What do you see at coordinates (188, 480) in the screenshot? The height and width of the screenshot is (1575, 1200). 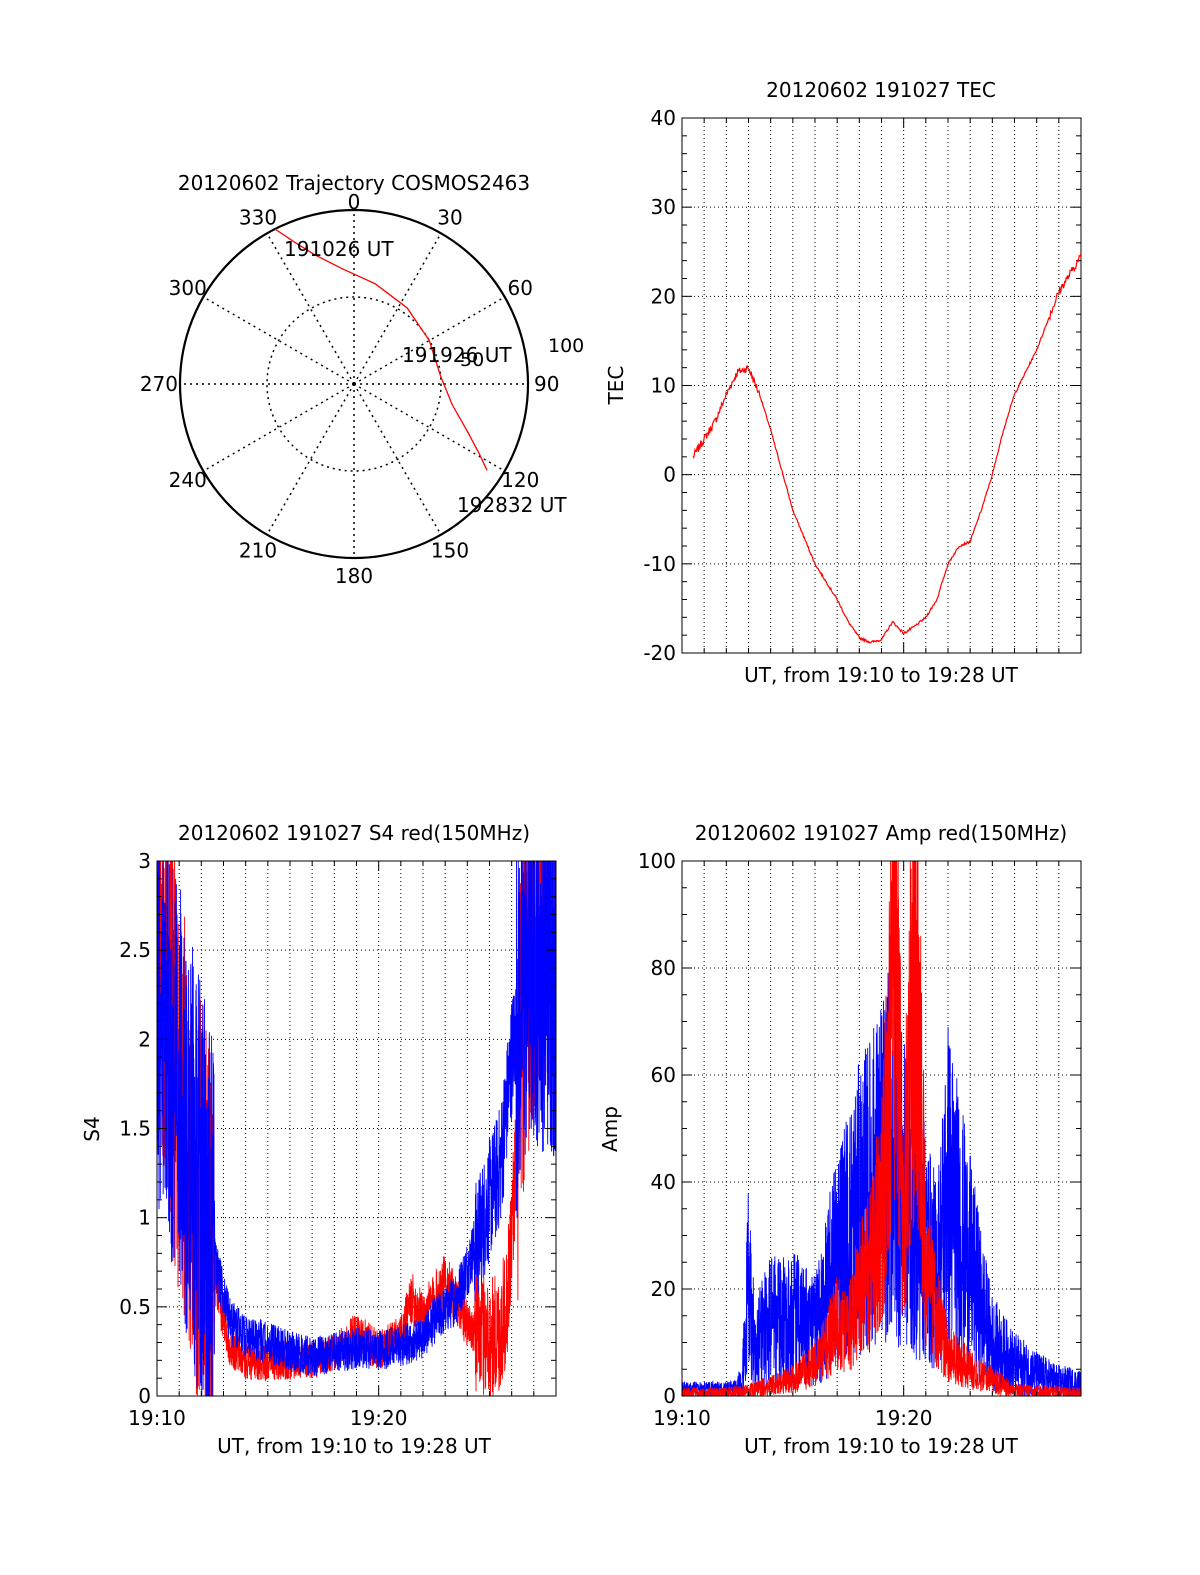 I see `polar-azimuth-label: 240` at bounding box center [188, 480].